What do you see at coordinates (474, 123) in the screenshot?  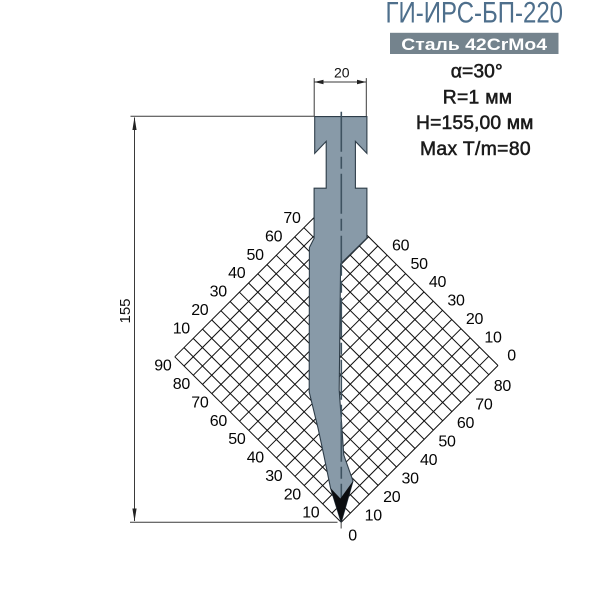 I see `svg-text: H=155,00 мм` at bounding box center [474, 123].